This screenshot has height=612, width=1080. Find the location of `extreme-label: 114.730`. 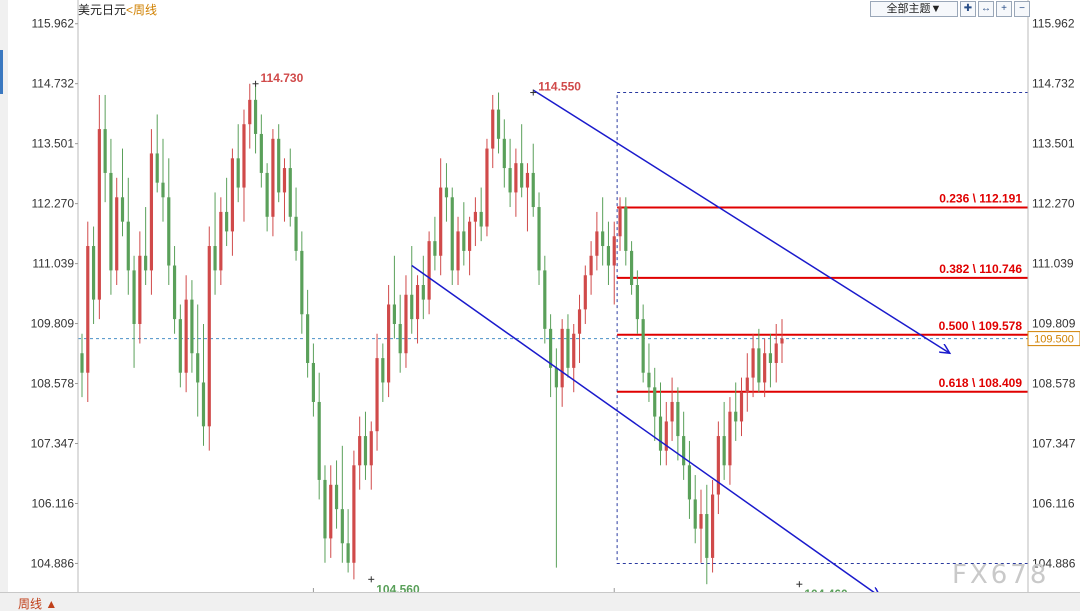

extreme-label: 114.730 is located at coordinates (282, 78).